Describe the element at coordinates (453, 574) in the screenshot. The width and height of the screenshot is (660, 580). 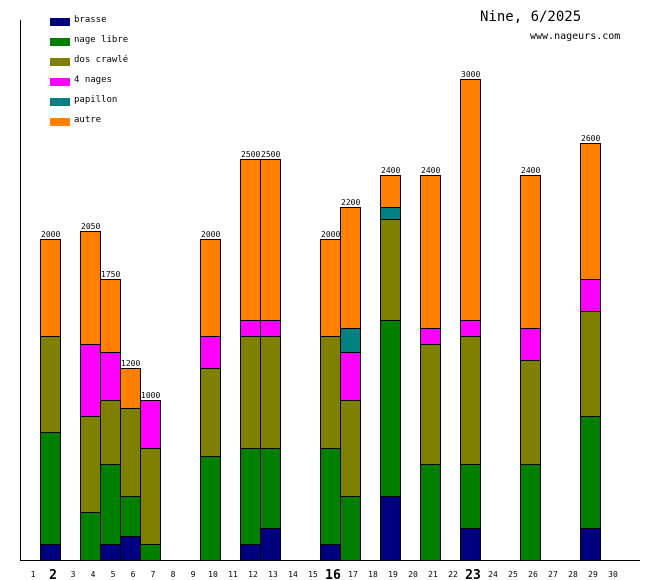
I see `x-tick-label: 22` at that location.